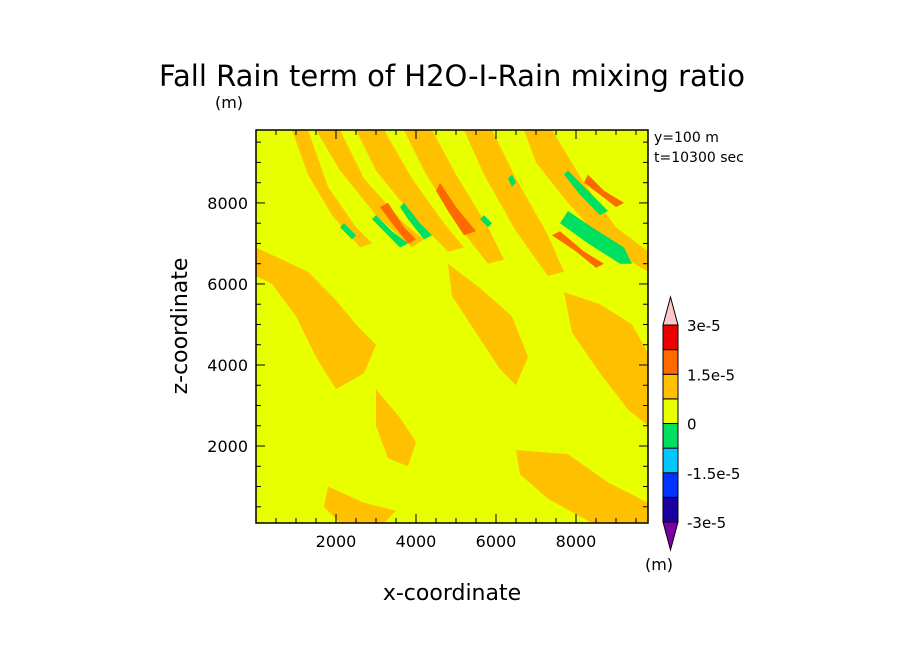 The width and height of the screenshot is (904, 654). I want to click on colorbar-bottom-arrow, so click(670, 536).